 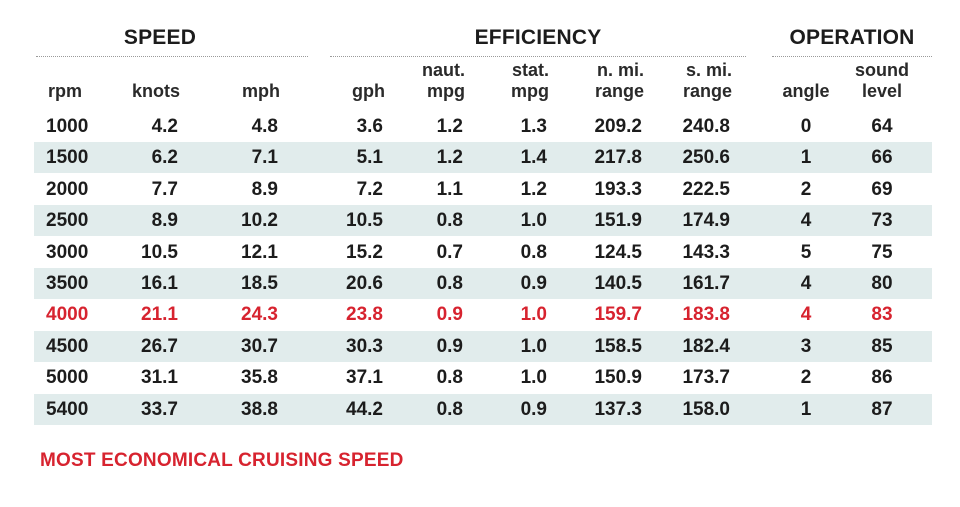 I want to click on column-header-line2: rpm, so click(x=65, y=91).